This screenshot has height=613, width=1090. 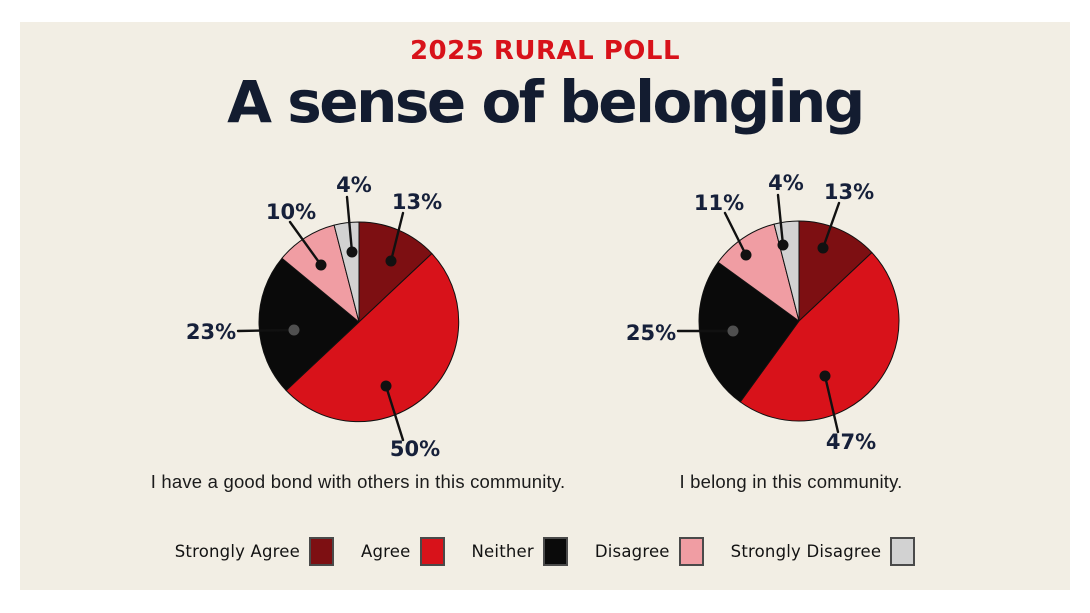 What do you see at coordinates (719, 203) in the screenshot?
I see `pct-label-disagree: 11%` at bounding box center [719, 203].